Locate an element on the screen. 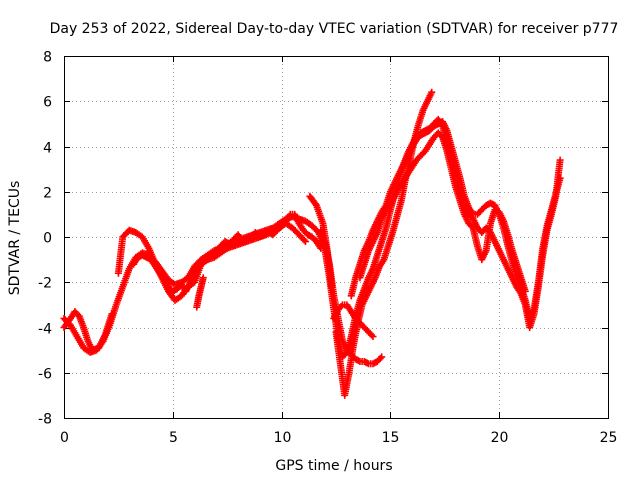 This screenshot has height=480, width=640. x-tick-label: 10 is located at coordinates (283, 438).